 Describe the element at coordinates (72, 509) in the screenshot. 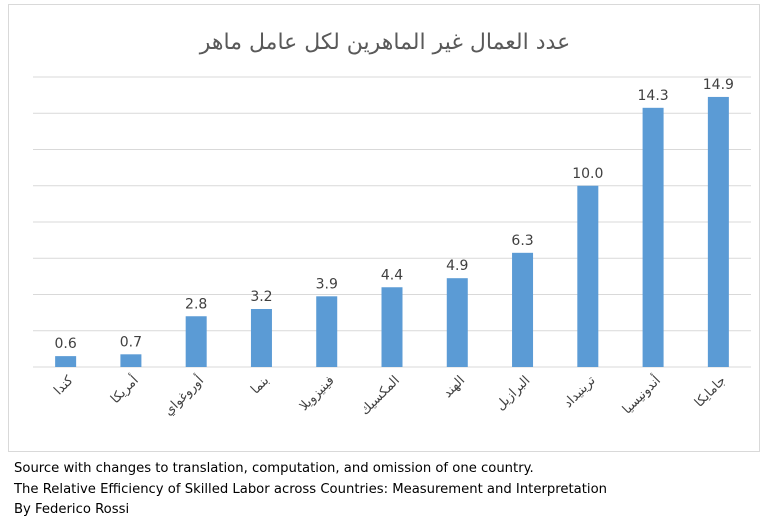

I see `author-line: By Federico Rossi` at that location.